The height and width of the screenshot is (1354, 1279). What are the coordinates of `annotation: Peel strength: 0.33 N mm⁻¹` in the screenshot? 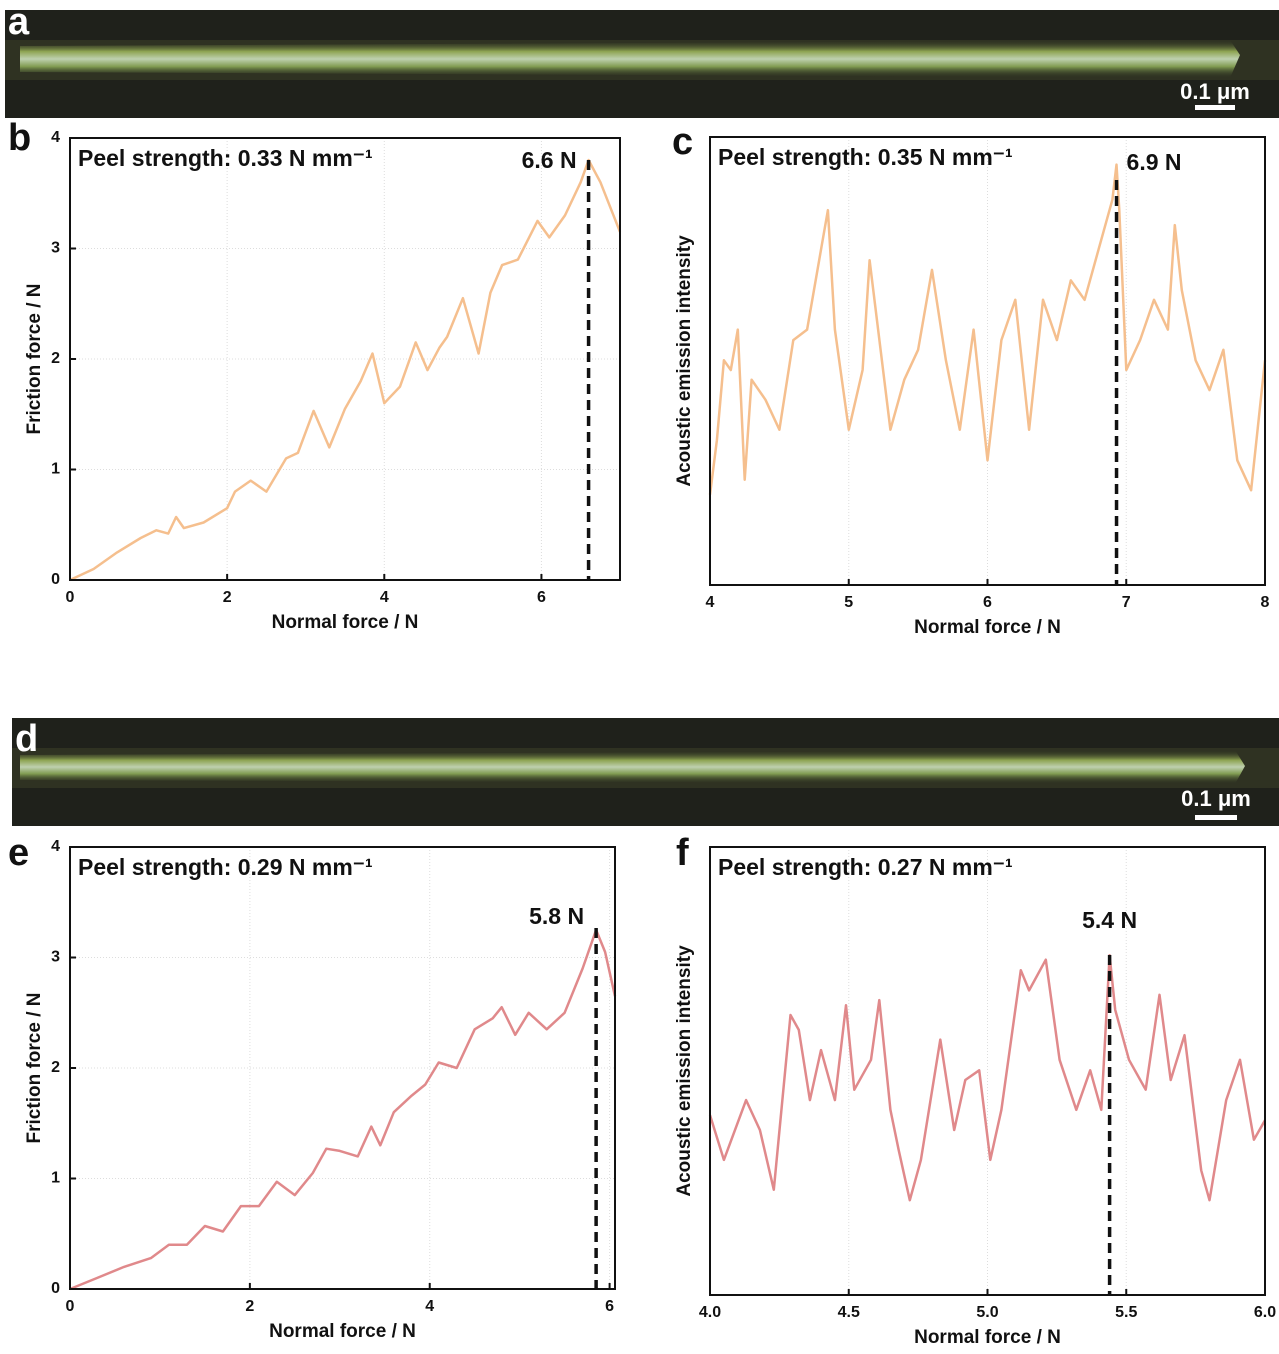 It's located at (225, 158).